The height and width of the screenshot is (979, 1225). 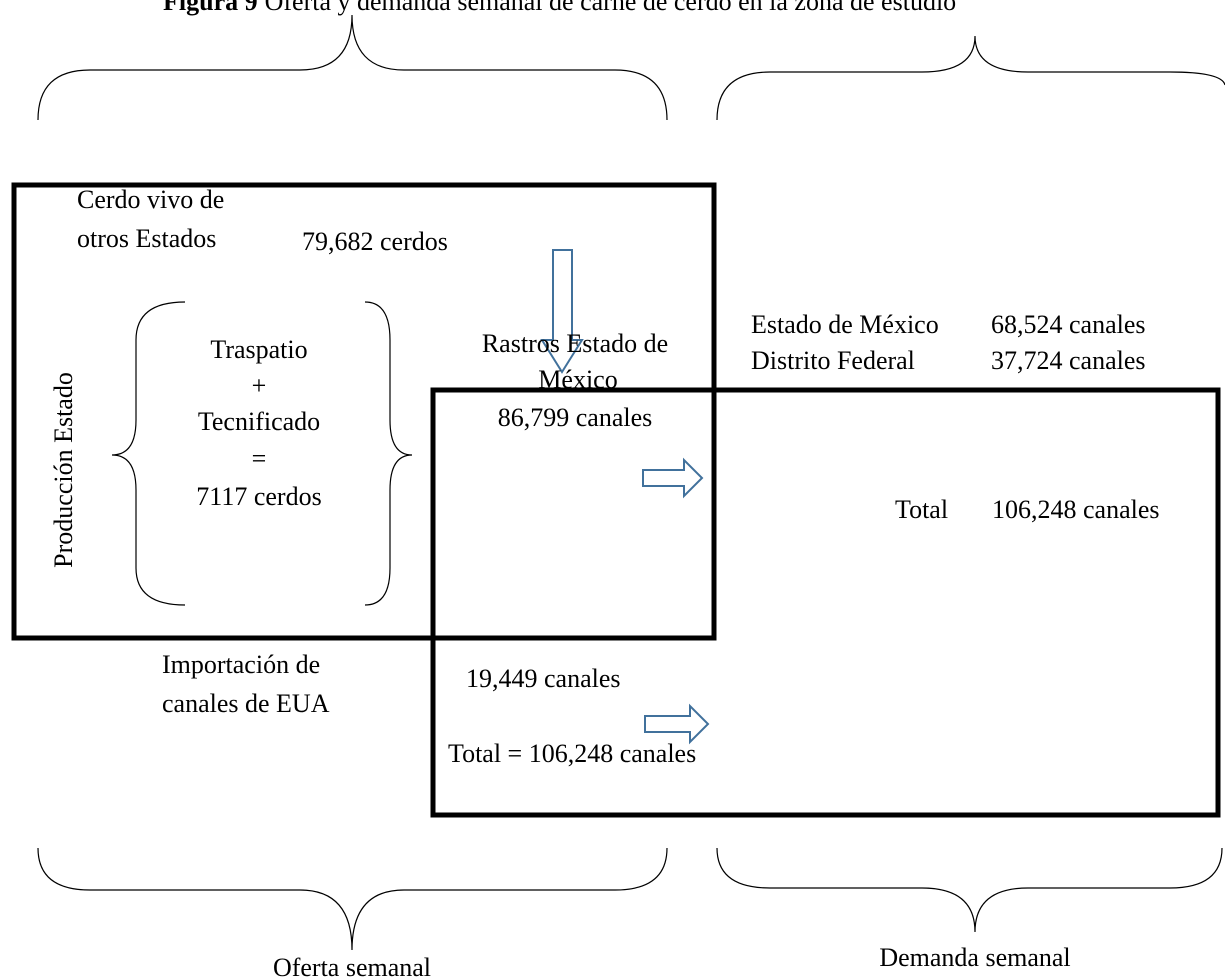 What do you see at coordinates (1068, 324) in the screenshot?
I see `demand-item-amount: 68,524 canales` at bounding box center [1068, 324].